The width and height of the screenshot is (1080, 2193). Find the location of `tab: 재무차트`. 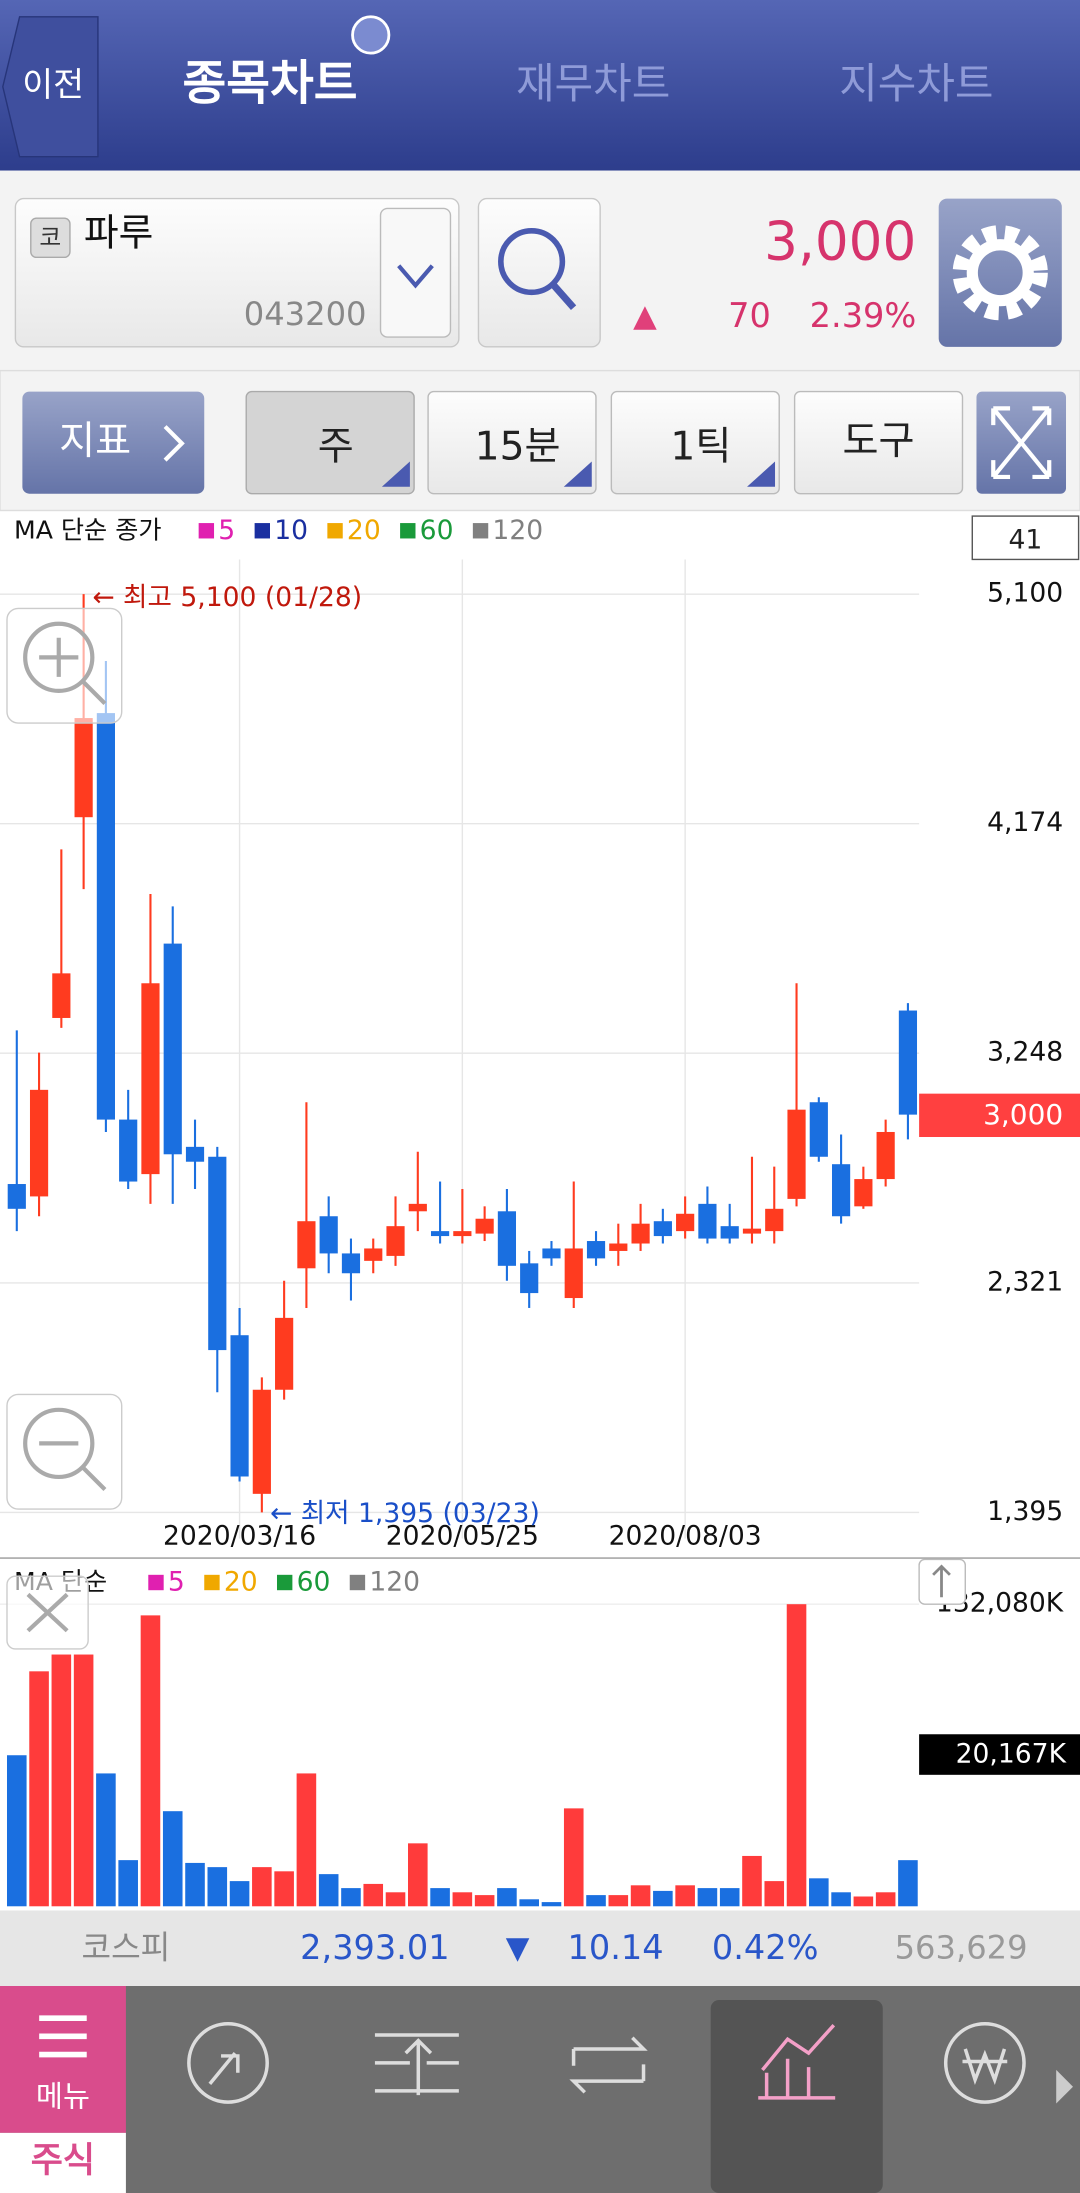

tab: 재무차트 is located at coordinates (593, 83).